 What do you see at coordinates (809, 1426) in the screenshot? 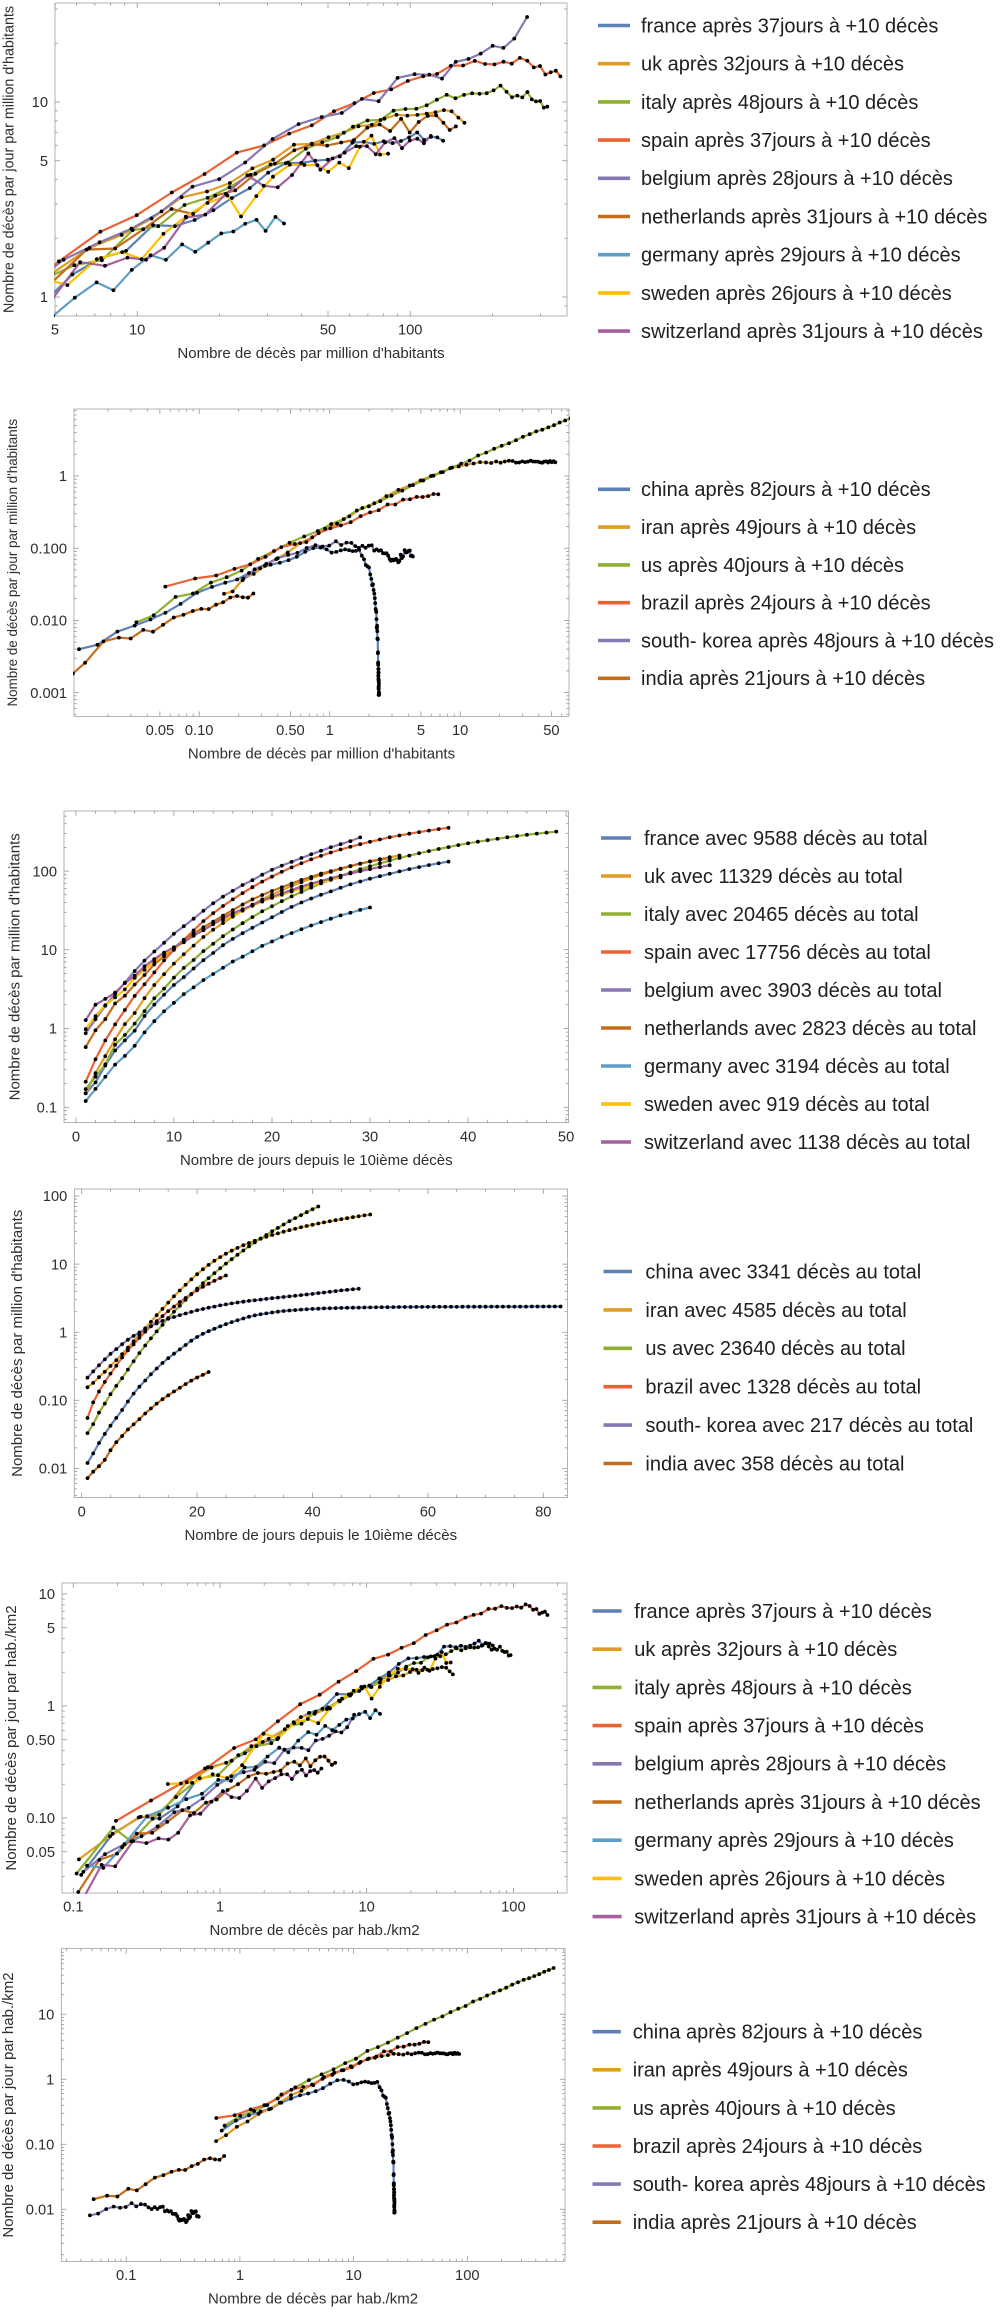
I see `svg-text:south- korea avec 217 décès au: south- korea avec 217 décès au total` at bounding box center [809, 1426].